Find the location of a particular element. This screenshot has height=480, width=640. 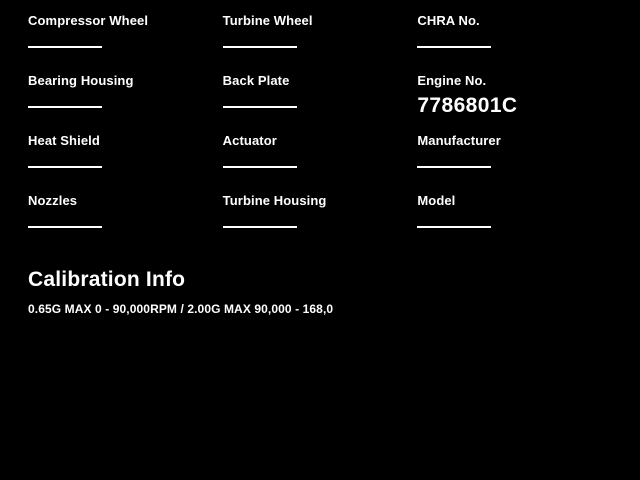

field-turbine-housing: Turbine Housing is located at coordinates (320, 222).